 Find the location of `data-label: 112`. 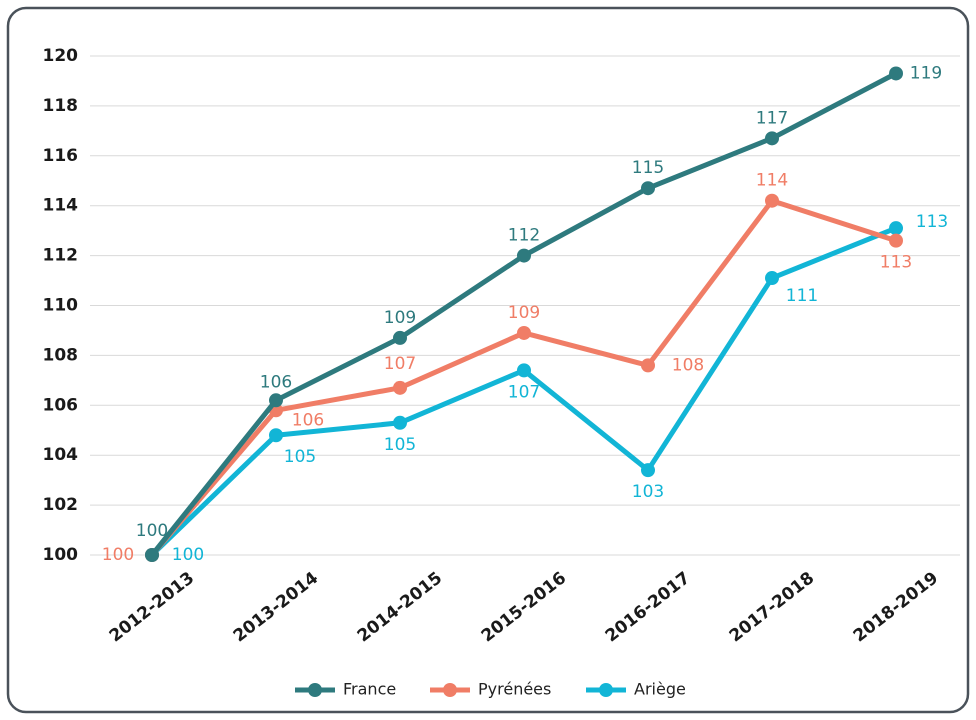

data-label: 112 is located at coordinates (524, 236).